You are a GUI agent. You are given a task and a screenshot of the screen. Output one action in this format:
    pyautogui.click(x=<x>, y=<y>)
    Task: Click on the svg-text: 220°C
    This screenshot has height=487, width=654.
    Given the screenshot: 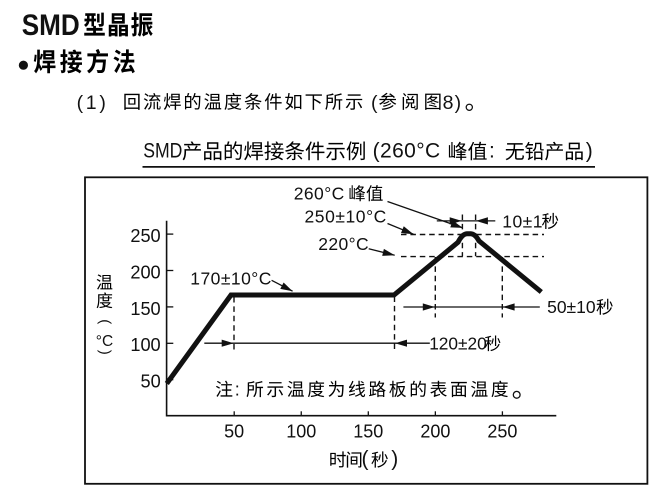 What is the action you would take?
    pyautogui.click(x=343, y=244)
    